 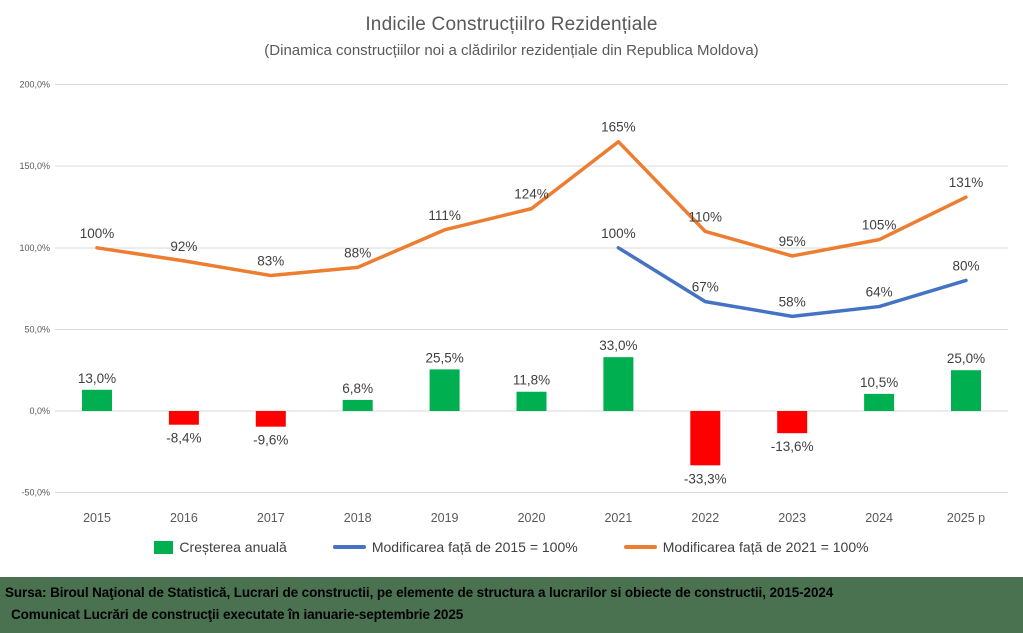 What do you see at coordinates (357, 388) in the screenshot?
I see `bar-data-label: 6,8%` at bounding box center [357, 388].